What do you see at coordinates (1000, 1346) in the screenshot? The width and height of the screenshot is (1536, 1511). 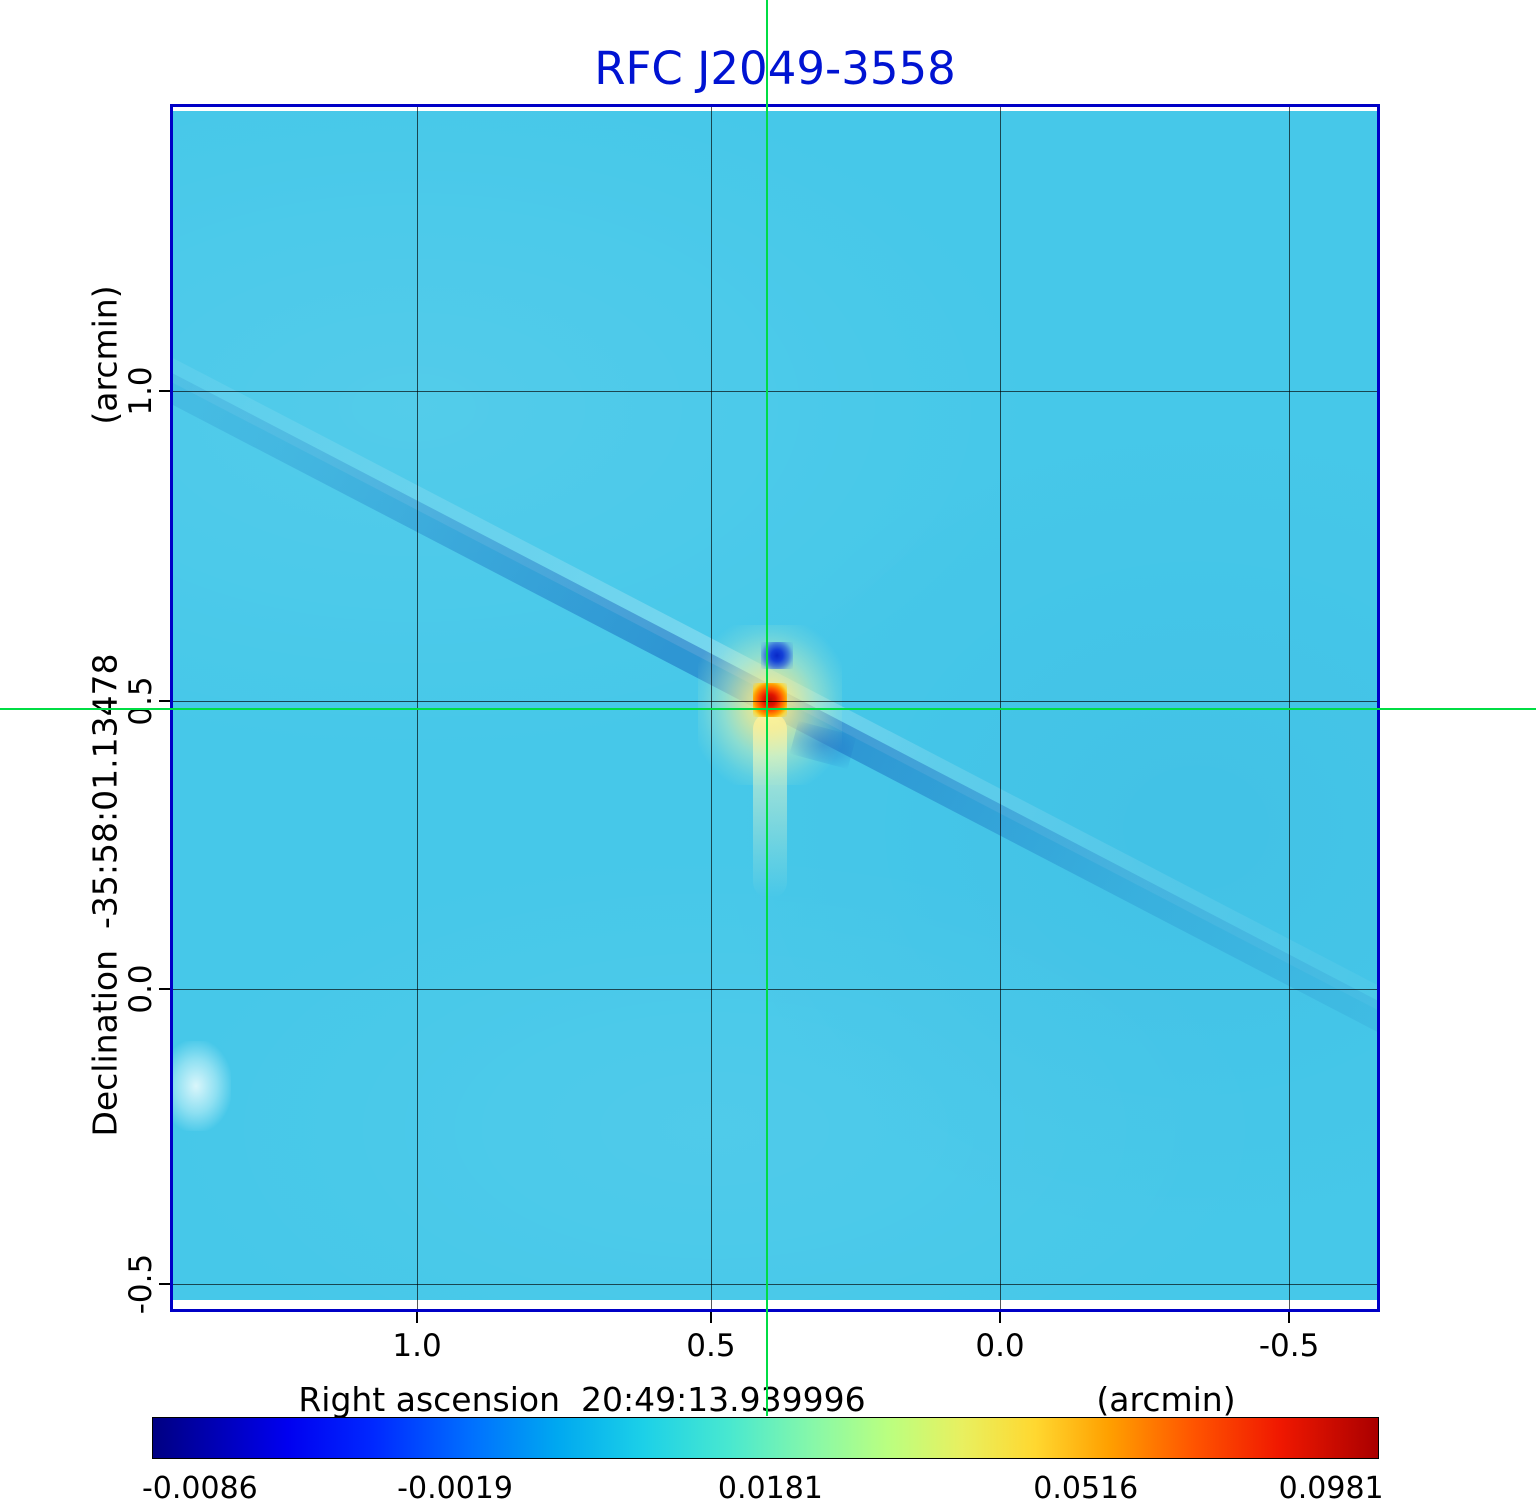 I see `x-tick-label: 0.0` at bounding box center [1000, 1346].